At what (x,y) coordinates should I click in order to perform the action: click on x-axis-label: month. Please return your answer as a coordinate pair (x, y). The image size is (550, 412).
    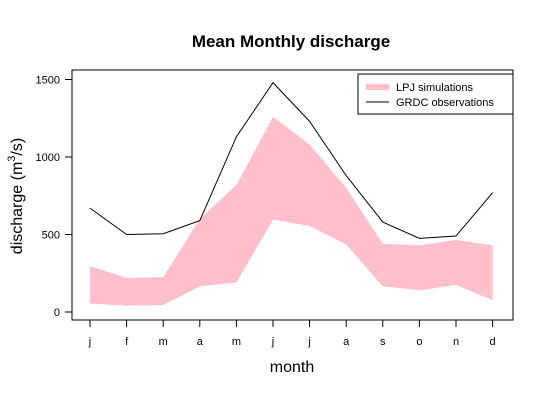
    Looking at the image, I should click on (292, 367).